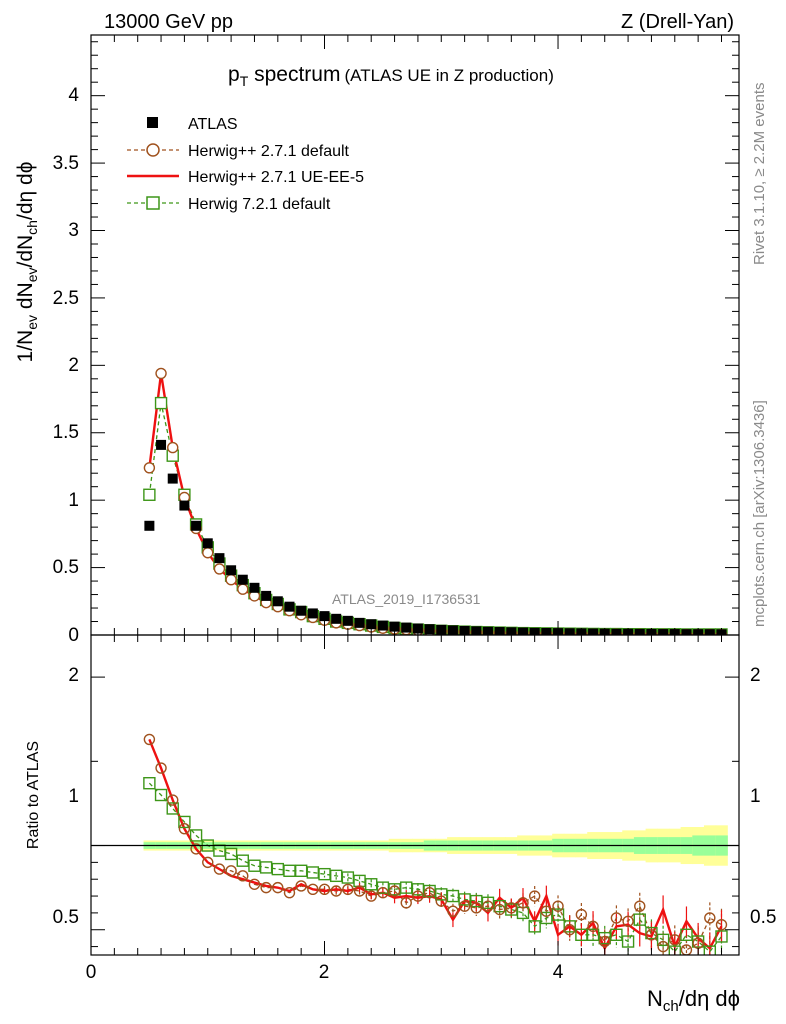 This screenshot has height=1024, width=786. What do you see at coordinates (66, 567) in the screenshot?
I see `y-tick-label-0.5: 0.5` at bounding box center [66, 567].